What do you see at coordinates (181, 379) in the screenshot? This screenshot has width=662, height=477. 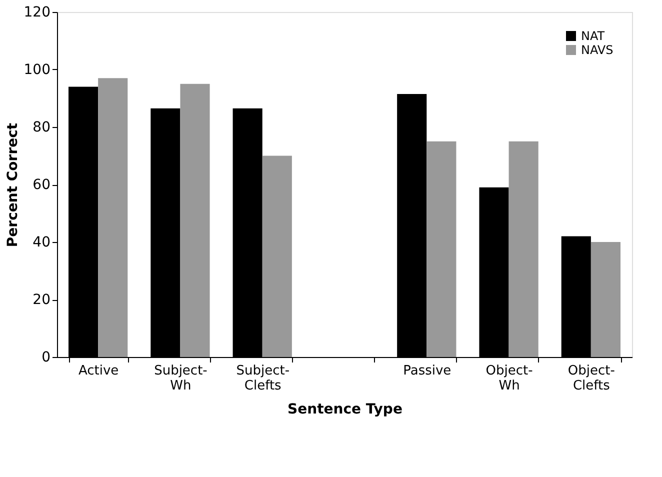 I see `x-tick-label: Subject-Wh` at bounding box center [181, 379].